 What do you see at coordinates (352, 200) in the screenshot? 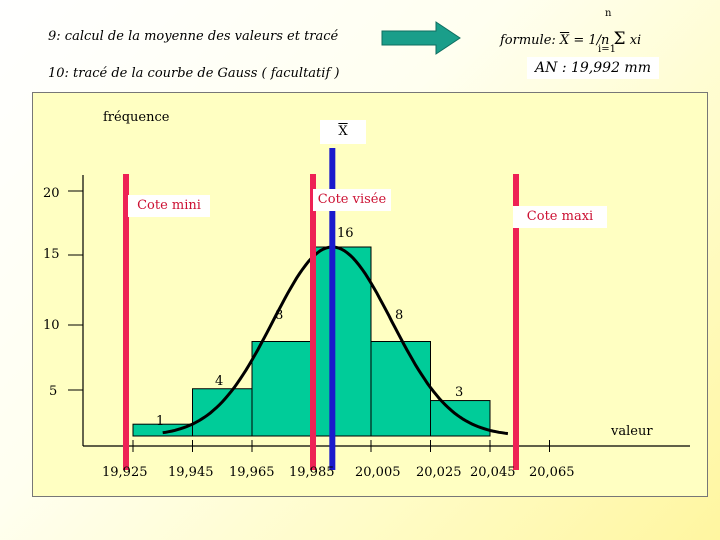
I see `cote-visee-label: Cote visée` at bounding box center [352, 200].